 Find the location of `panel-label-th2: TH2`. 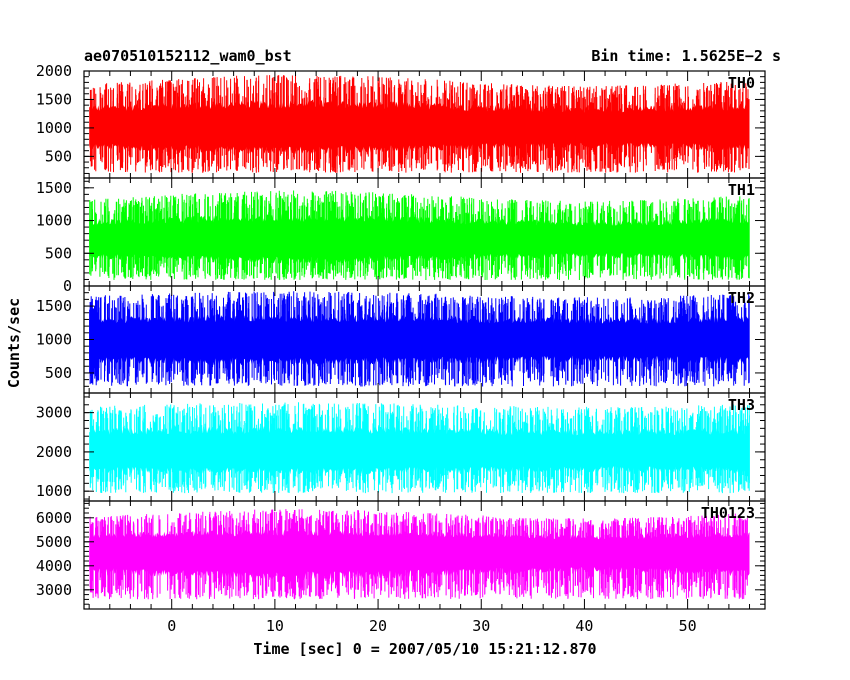

panel-label-th2: TH2 is located at coordinates (741, 298).